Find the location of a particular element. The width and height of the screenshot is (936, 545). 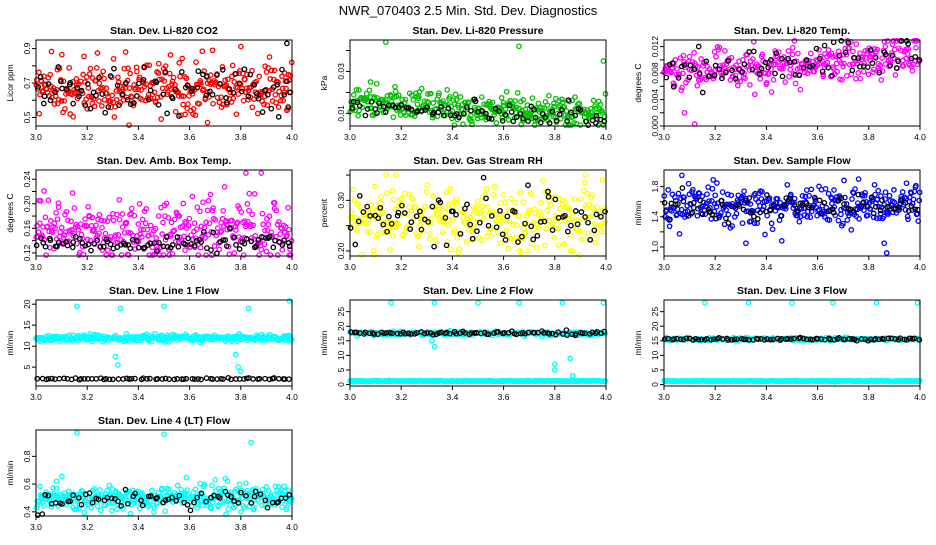

x-tick-label: 3.2 is located at coordinates (715, 267).